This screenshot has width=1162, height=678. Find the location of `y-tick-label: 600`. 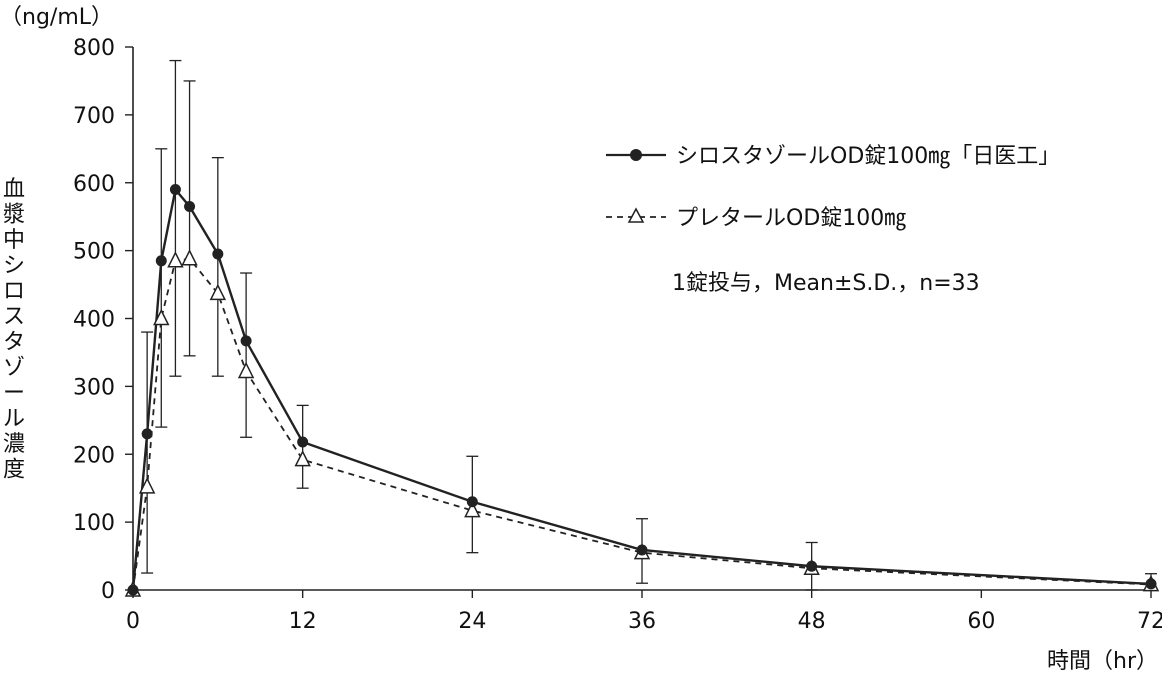

y-tick-label: 600 is located at coordinates (94, 184).